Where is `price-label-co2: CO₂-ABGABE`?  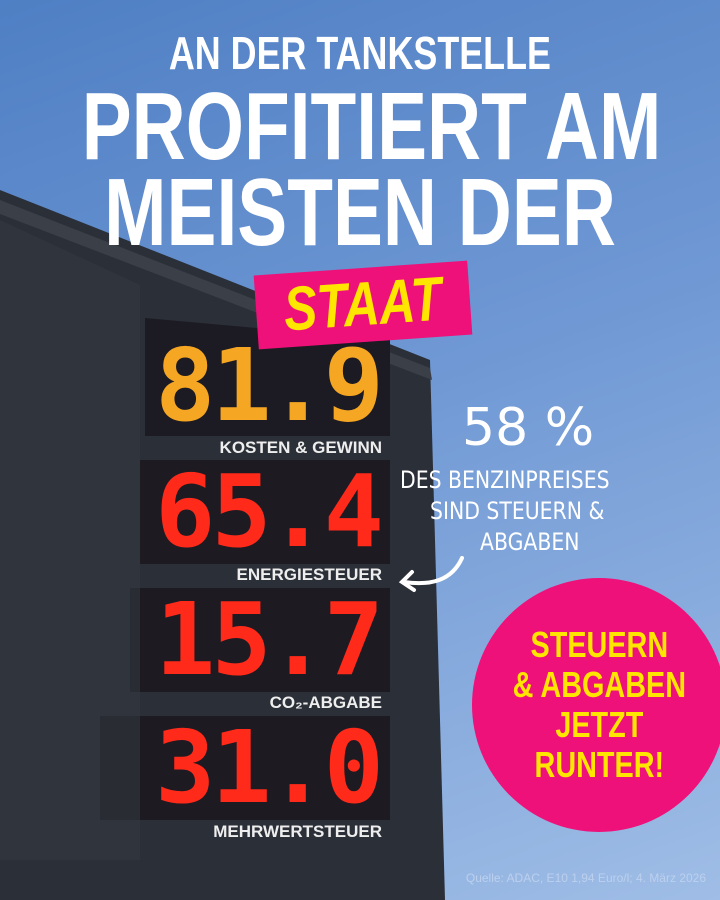
price-label-co2: CO₂-ABGABE is located at coordinates (325, 702).